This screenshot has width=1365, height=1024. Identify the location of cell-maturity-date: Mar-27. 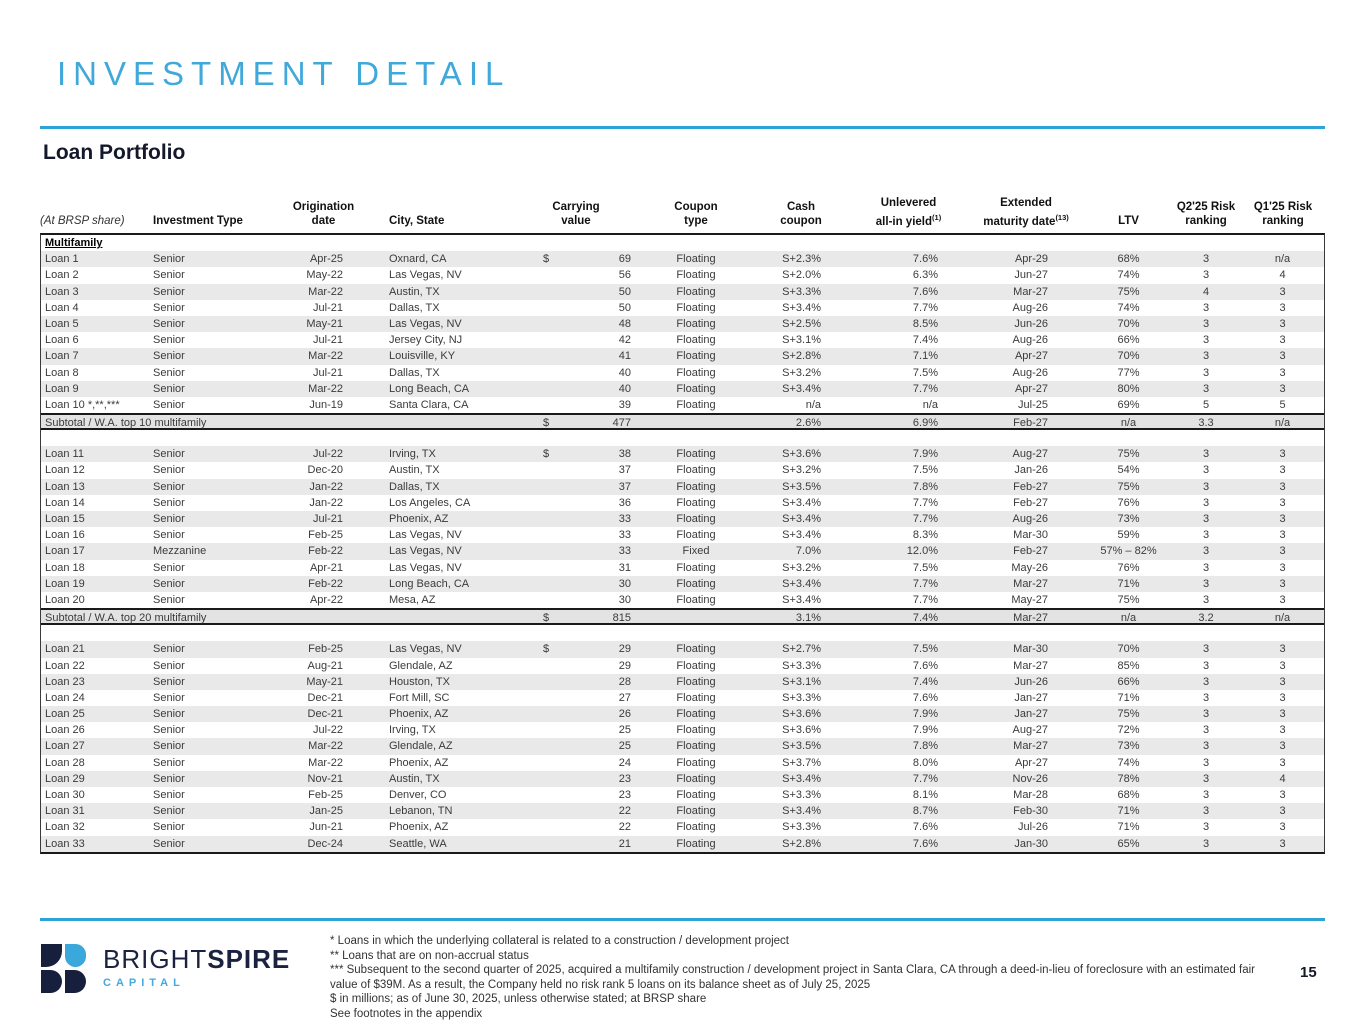
(1030, 291).